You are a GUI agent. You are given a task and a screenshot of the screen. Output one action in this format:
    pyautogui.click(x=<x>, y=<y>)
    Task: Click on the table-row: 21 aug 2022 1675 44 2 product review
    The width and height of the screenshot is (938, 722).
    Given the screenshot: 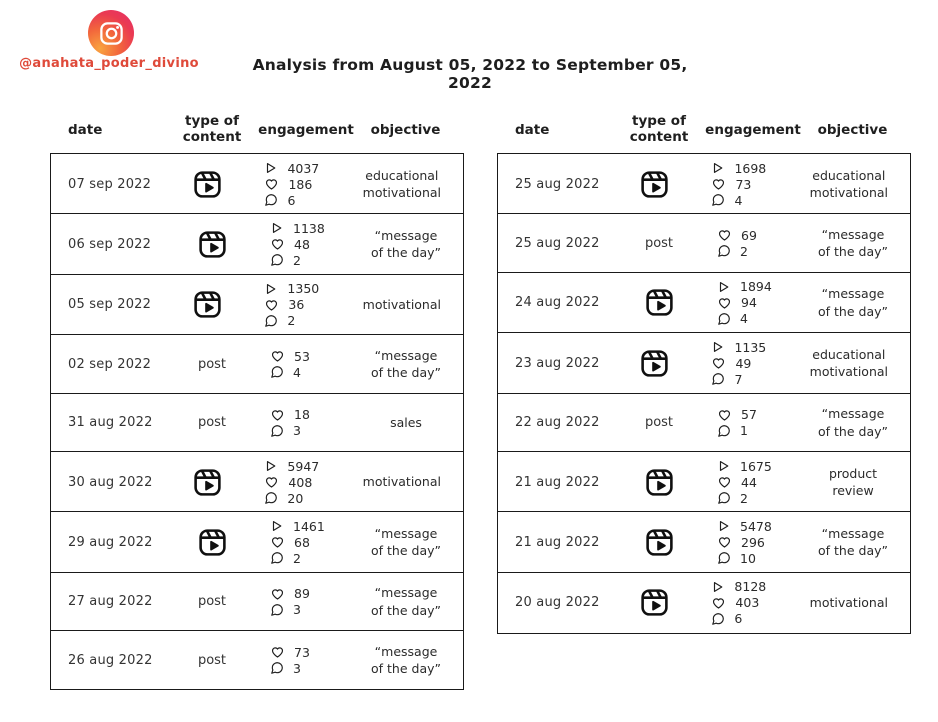 What is the action you would take?
    pyautogui.click(x=704, y=482)
    